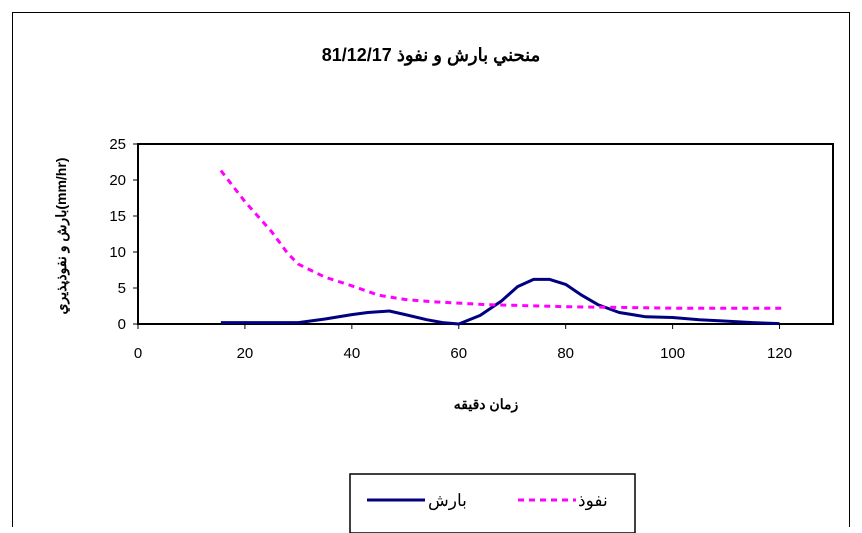 Image resolution: width=862 pixels, height=533 pixels. I want to click on legend-box, so click(492, 503).